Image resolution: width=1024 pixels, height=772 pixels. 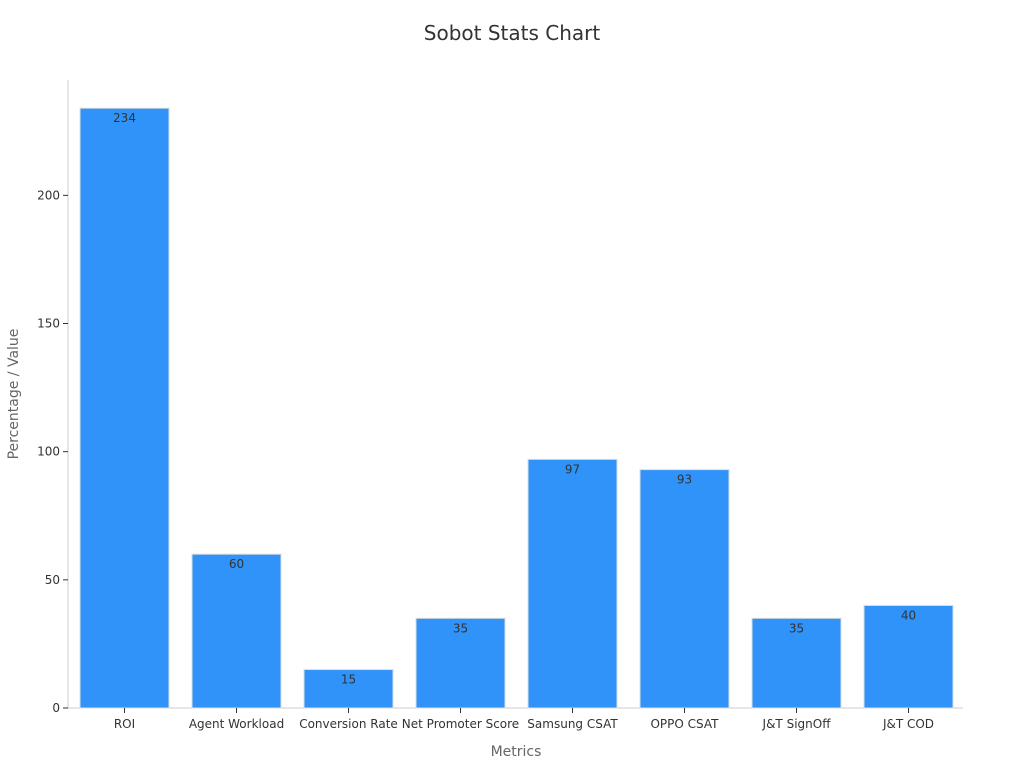 What do you see at coordinates (460, 724) in the screenshot?
I see `x-tick-label-3: Net Promoter Score` at bounding box center [460, 724].